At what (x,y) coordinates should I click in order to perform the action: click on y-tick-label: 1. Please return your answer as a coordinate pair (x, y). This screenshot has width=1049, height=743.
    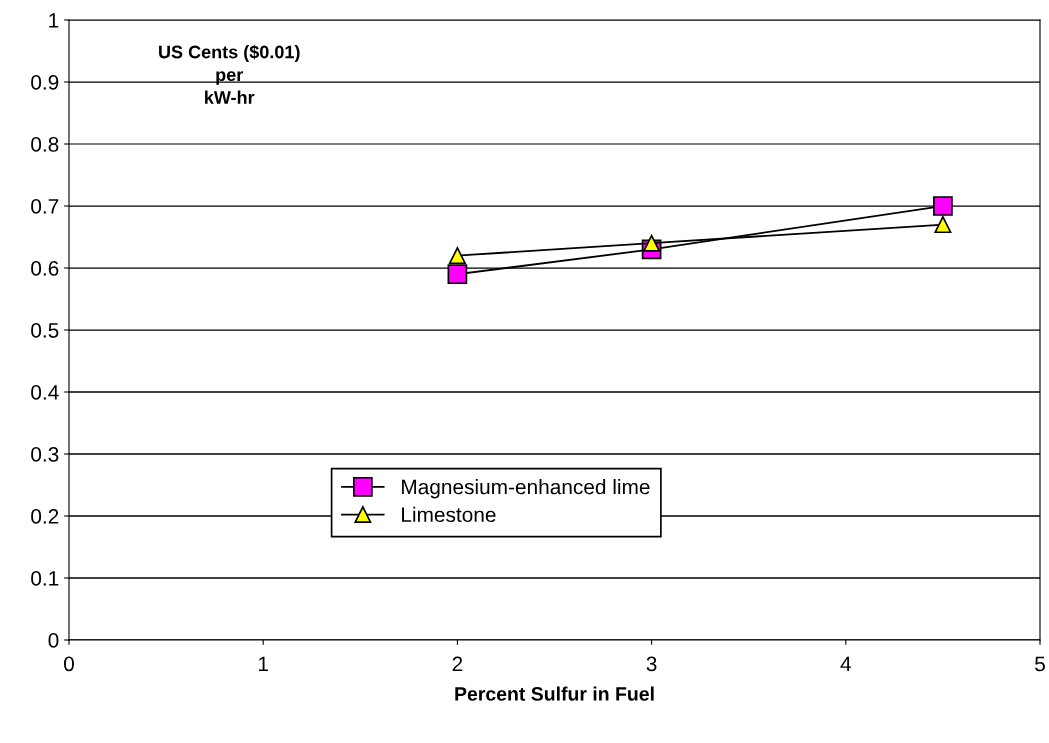
    Looking at the image, I should click on (54, 20).